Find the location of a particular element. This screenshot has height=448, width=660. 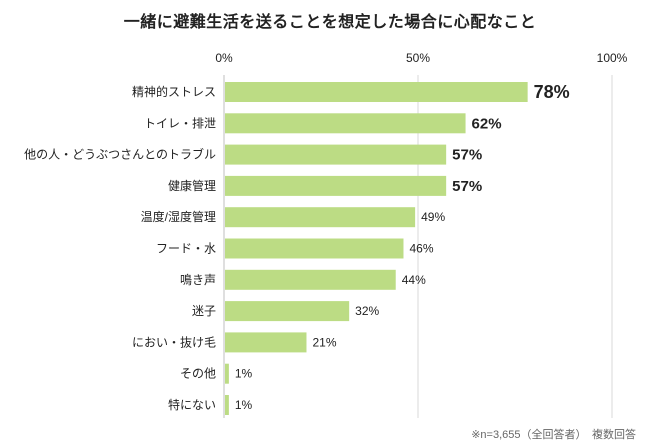

category-label: におい・抜け毛 is located at coordinates (174, 342).